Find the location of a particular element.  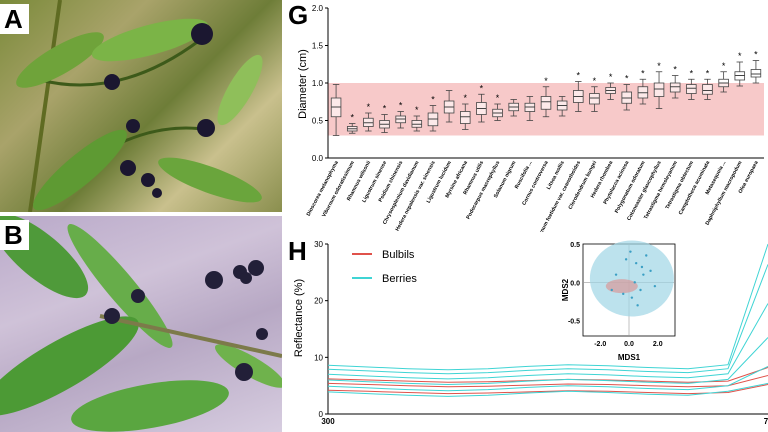

inset-x-tick-label: -2.0 is located at coordinates (600, 344).